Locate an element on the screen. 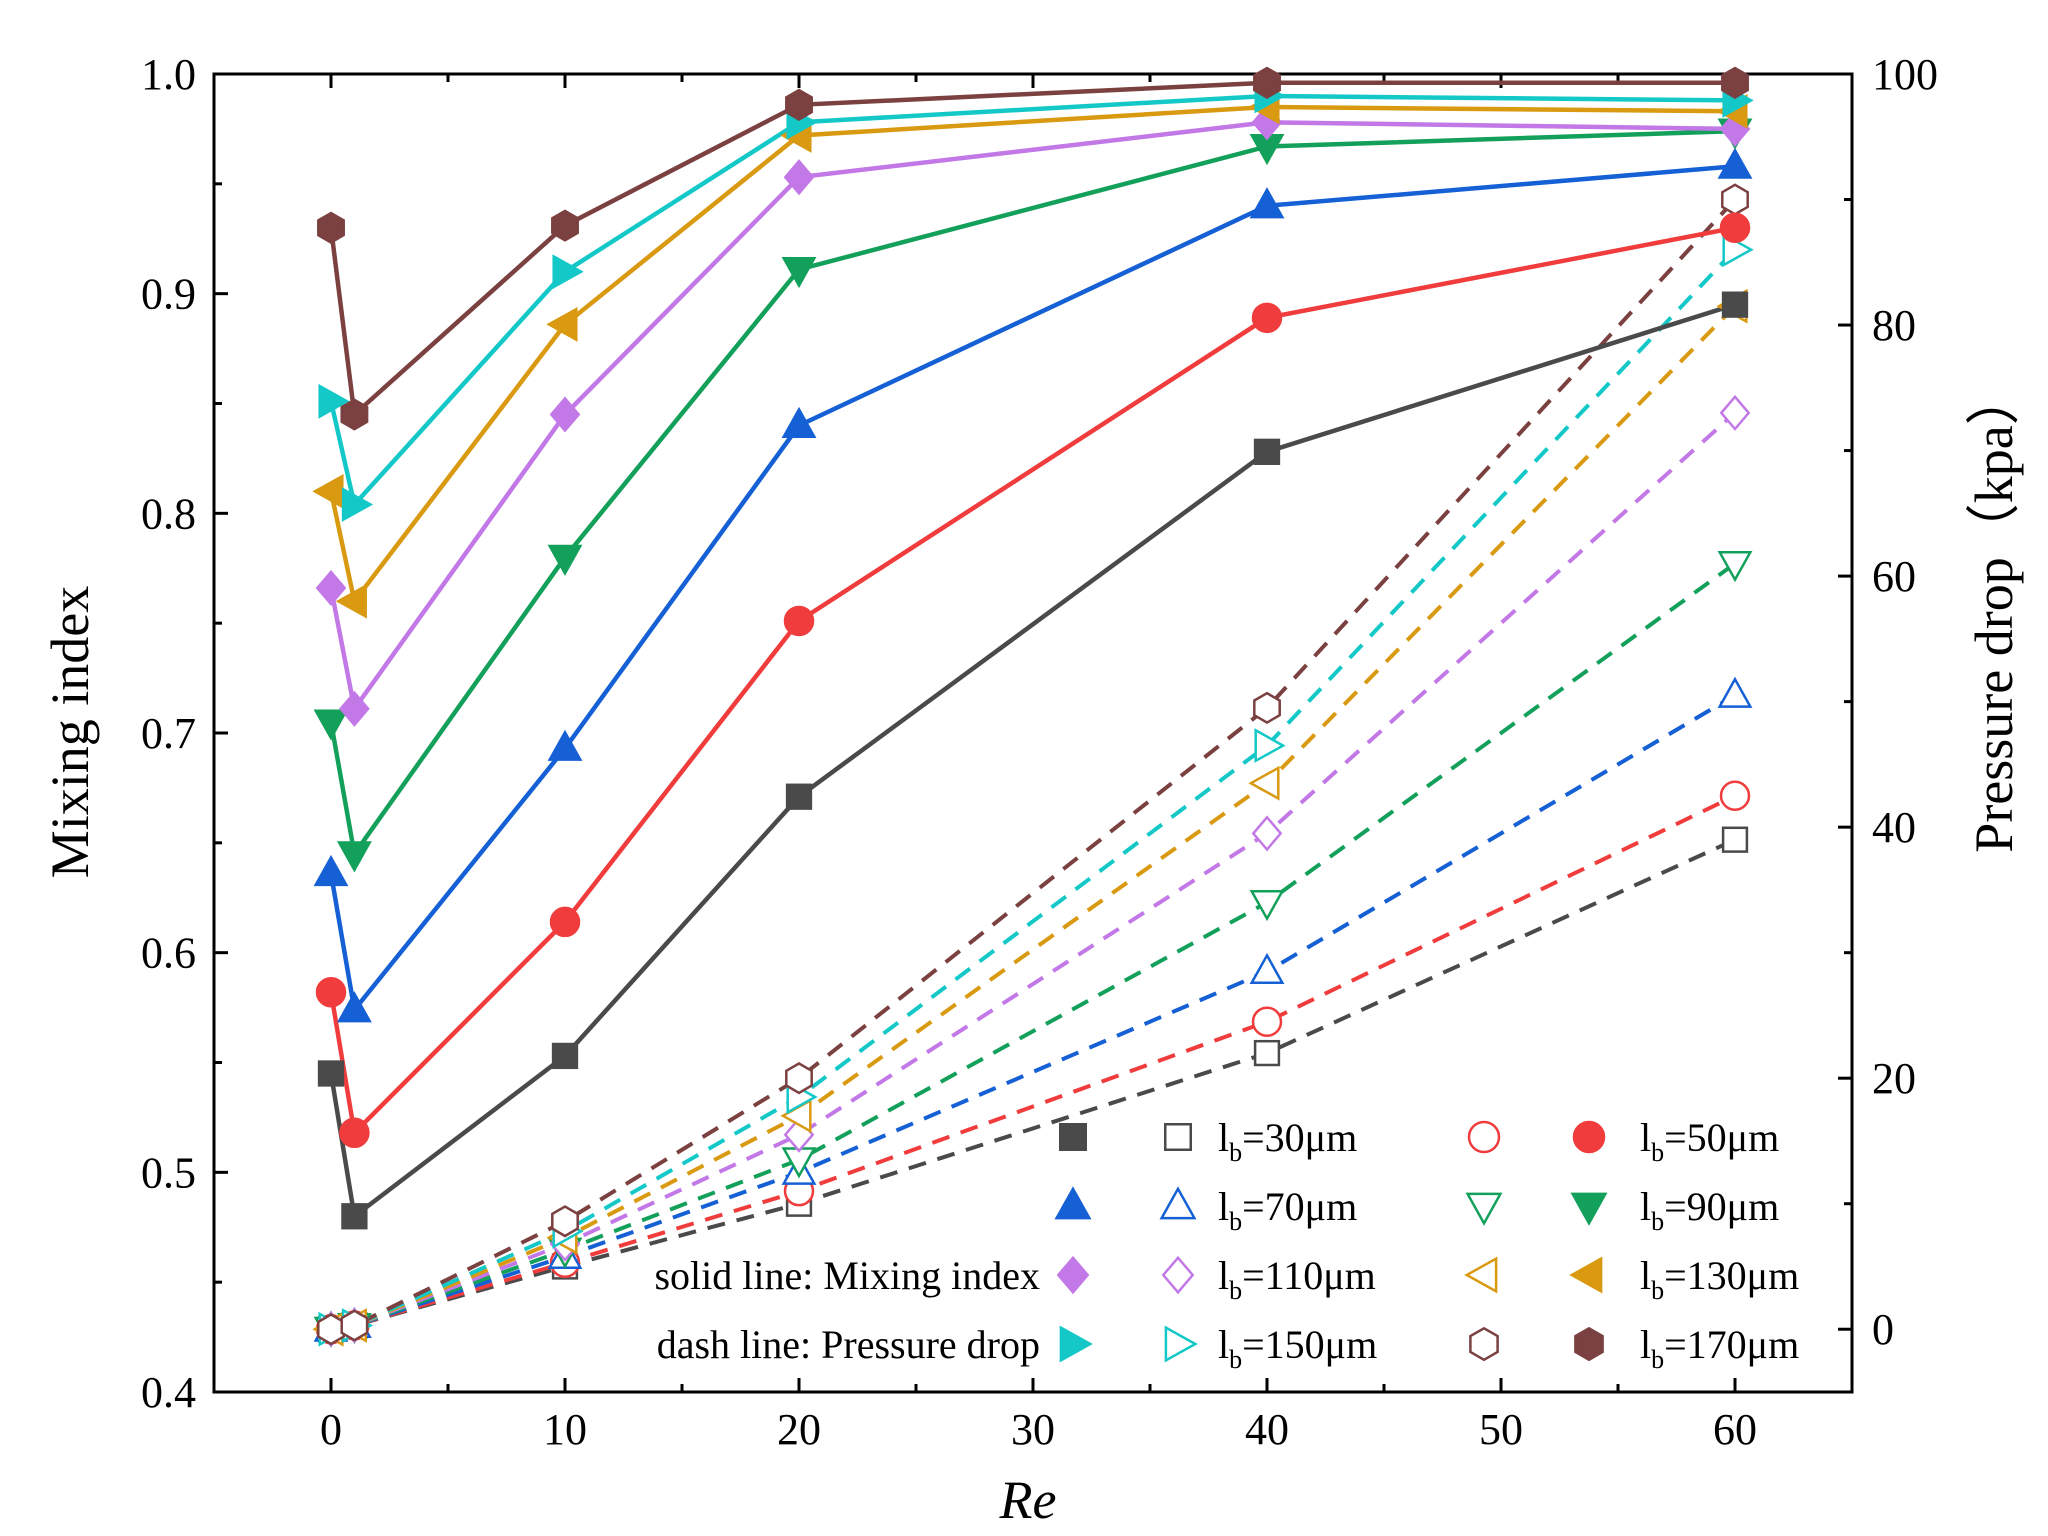  y-right-tick-label: 100 is located at coordinates (1905, 74).